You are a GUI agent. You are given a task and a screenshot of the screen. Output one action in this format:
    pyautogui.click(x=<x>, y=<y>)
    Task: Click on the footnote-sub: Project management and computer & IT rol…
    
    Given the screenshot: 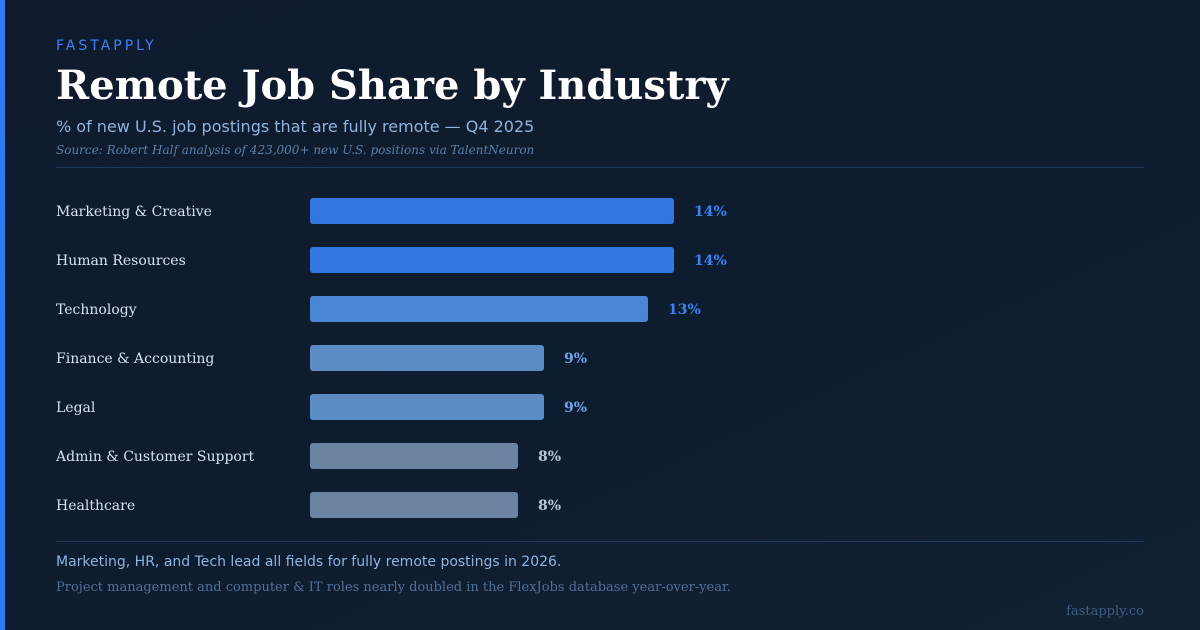 What is the action you would take?
    pyautogui.click(x=393, y=587)
    